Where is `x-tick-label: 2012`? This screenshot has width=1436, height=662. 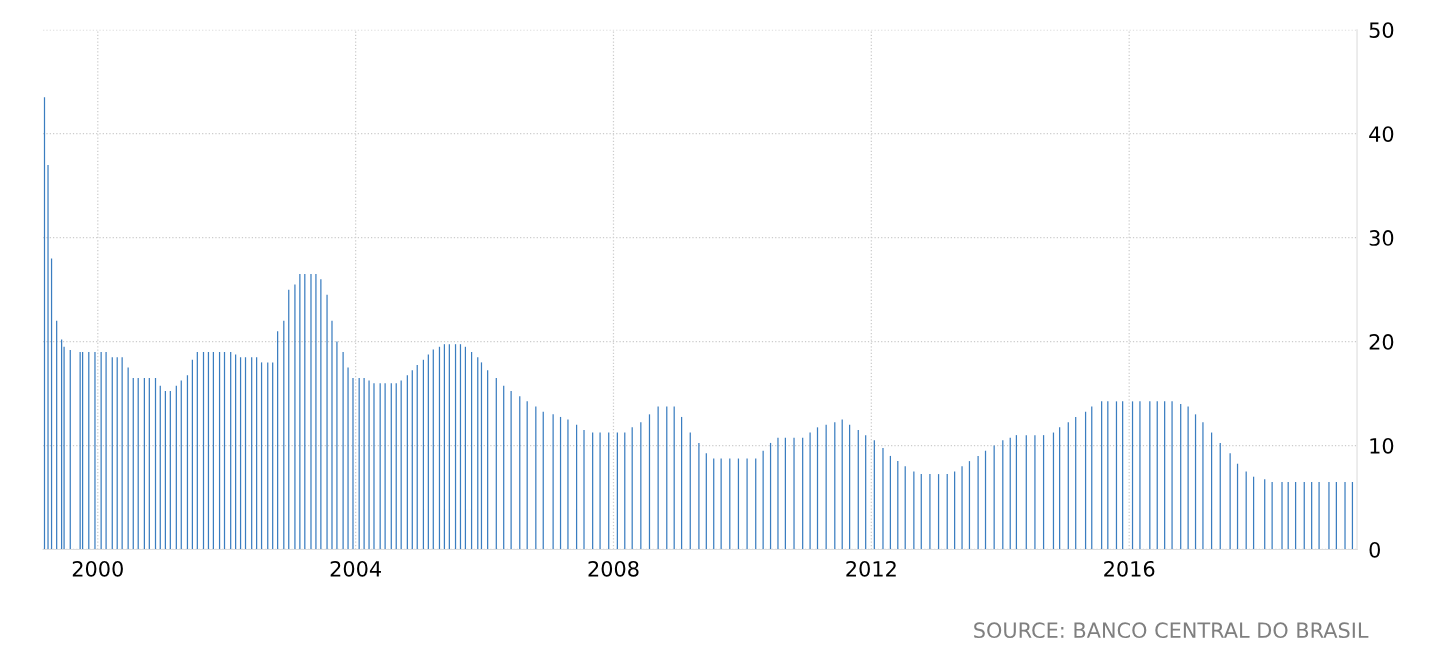
x-tick-label: 2012 is located at coordinates (871, 568).